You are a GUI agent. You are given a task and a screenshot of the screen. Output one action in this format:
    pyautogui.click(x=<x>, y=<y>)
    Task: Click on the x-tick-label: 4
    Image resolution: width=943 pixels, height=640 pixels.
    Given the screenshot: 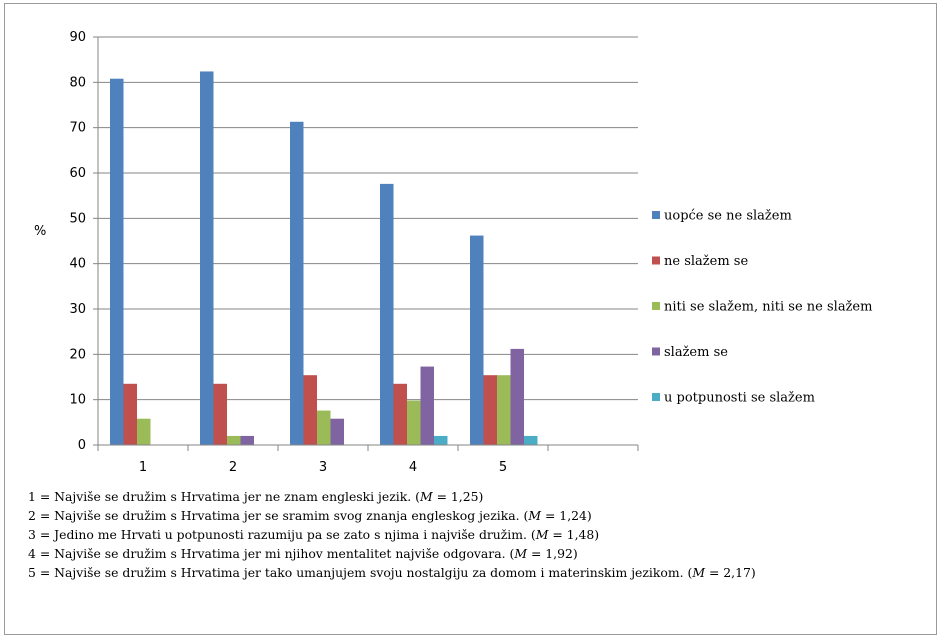 What is the action you would take?
    pyautogui.click(x=413, y=467)
    